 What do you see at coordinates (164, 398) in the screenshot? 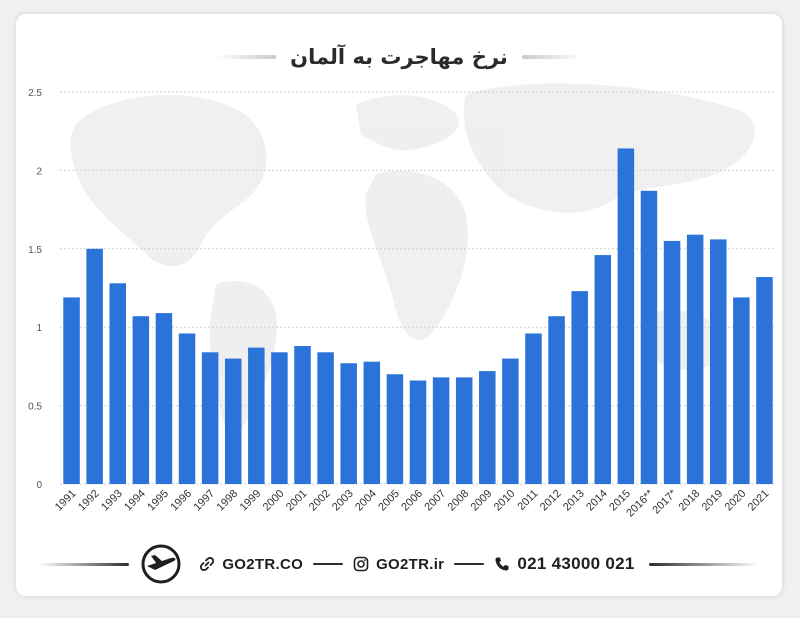
I see `bar-1995` at bounding box center [164, 398].